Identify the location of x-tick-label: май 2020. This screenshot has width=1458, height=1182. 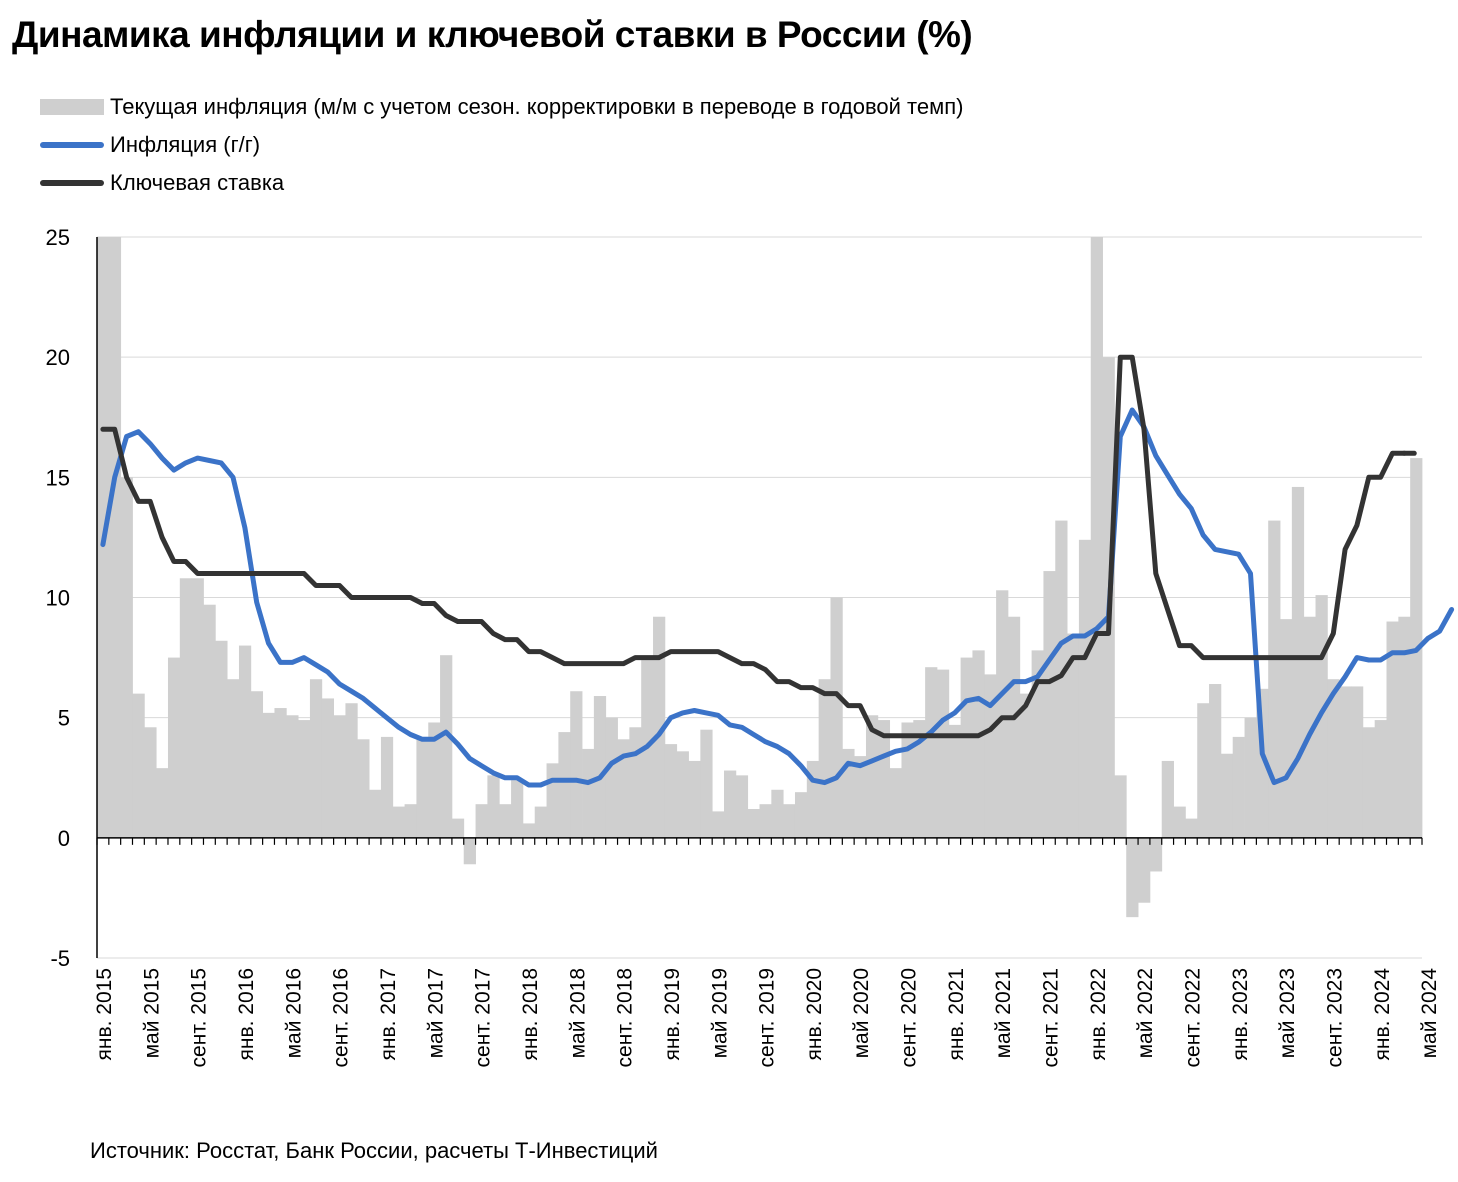
(861, 1013).